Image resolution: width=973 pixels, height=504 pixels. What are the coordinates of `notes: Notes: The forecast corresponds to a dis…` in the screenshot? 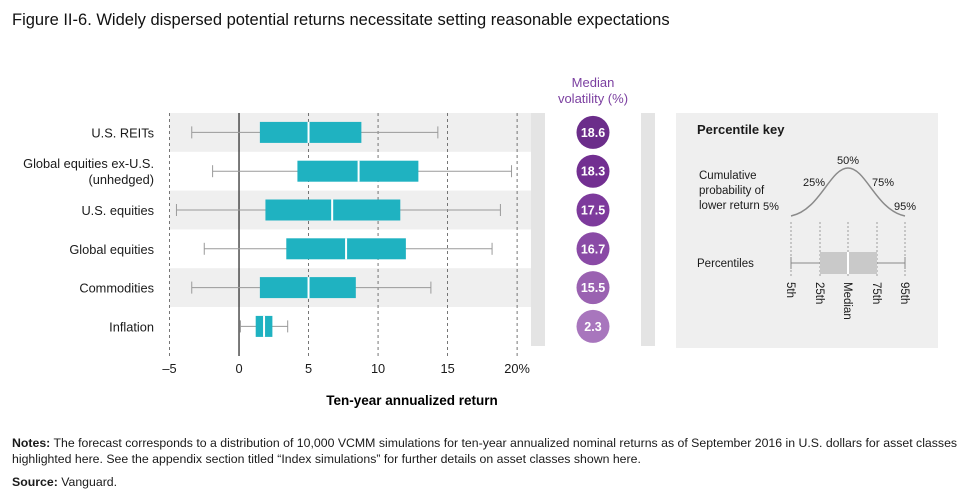 It's located at (487, 451).